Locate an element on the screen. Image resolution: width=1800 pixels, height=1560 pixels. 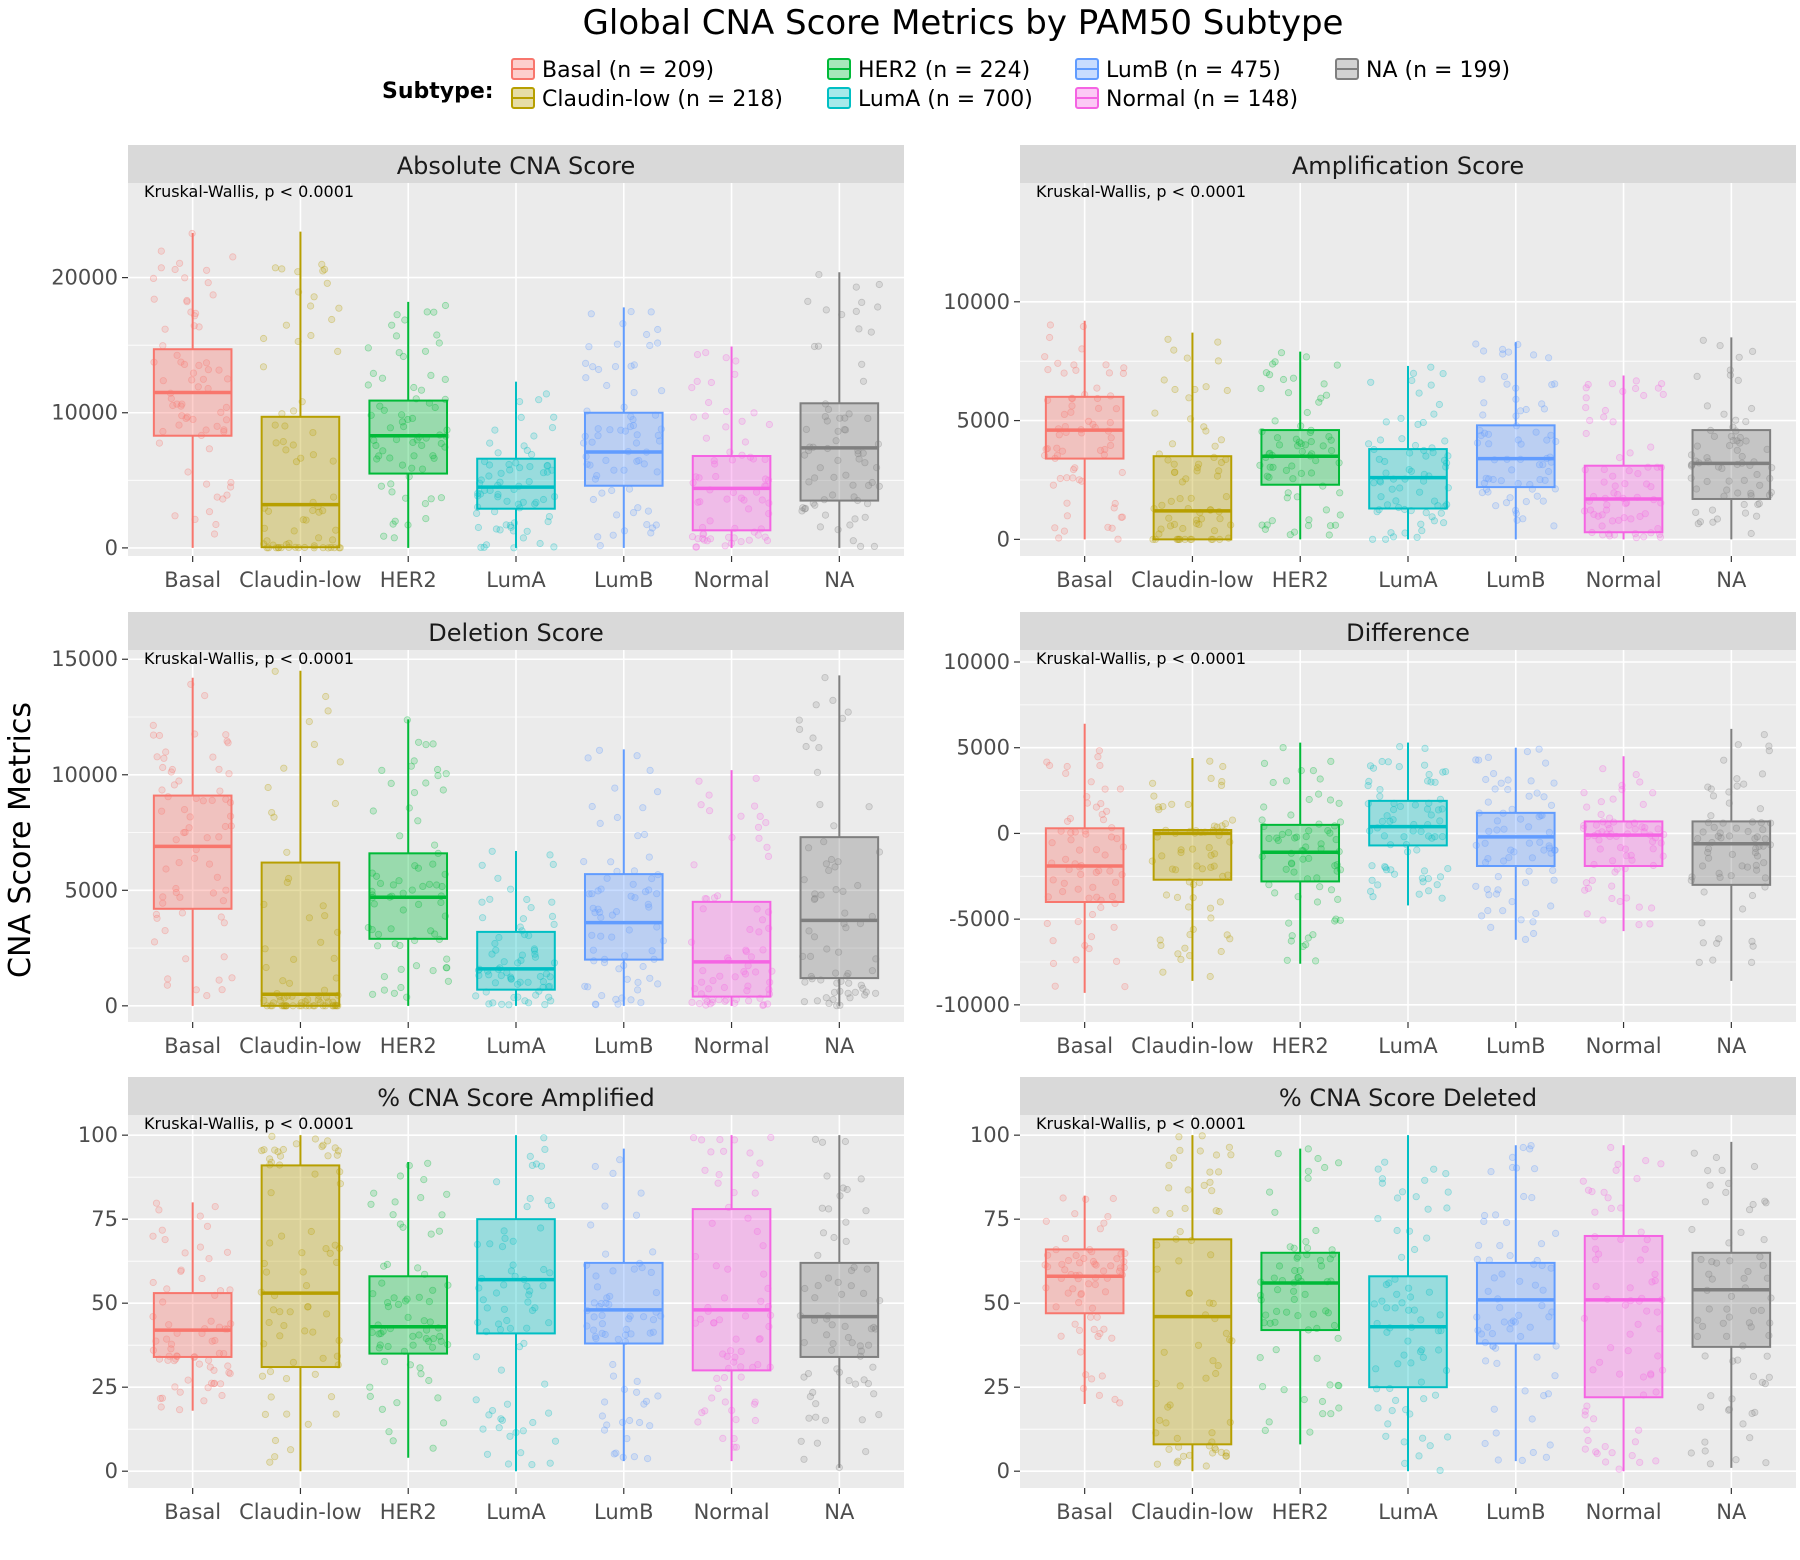
jitter-points-normal is located at coordinates (731, 892).